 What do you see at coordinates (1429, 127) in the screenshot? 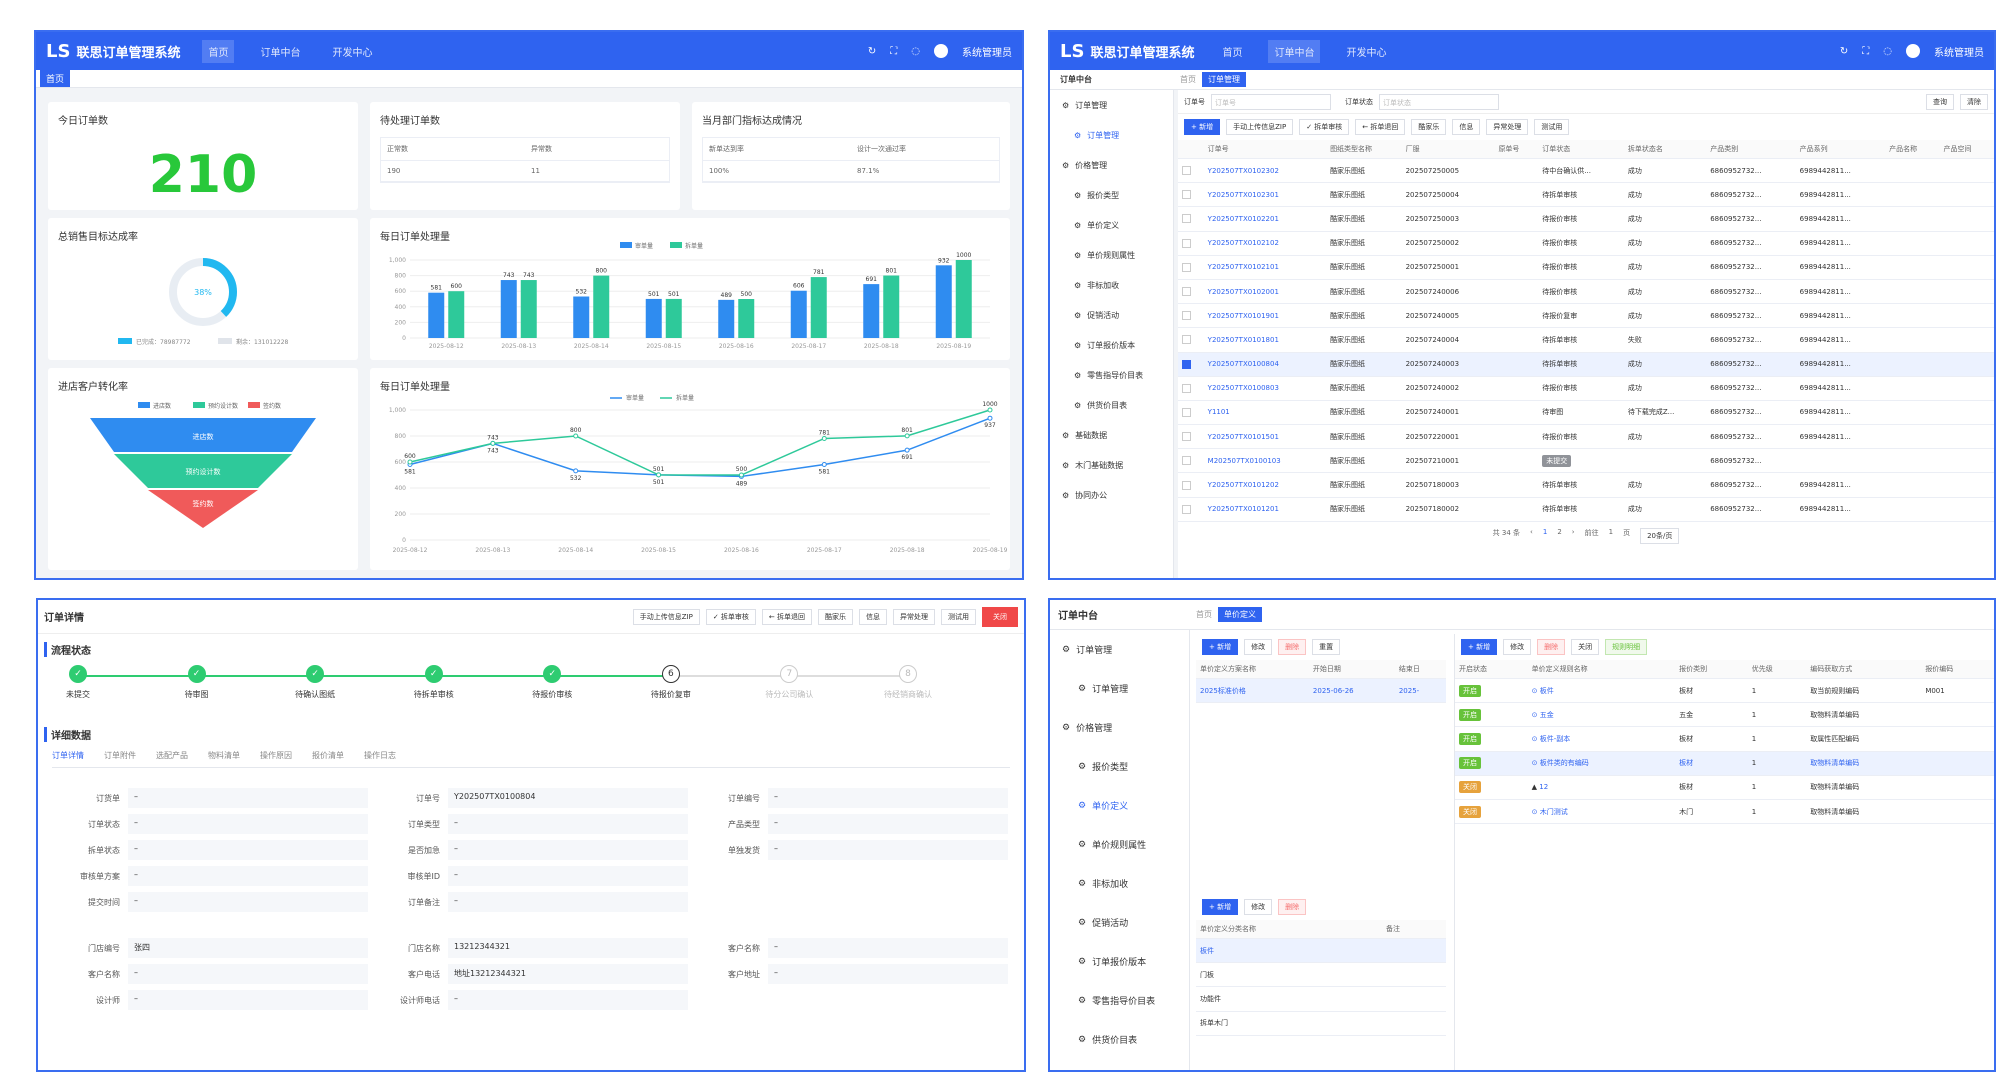
I see `toolbar-button: 酷家乐` at bounding box center [1429, 127].